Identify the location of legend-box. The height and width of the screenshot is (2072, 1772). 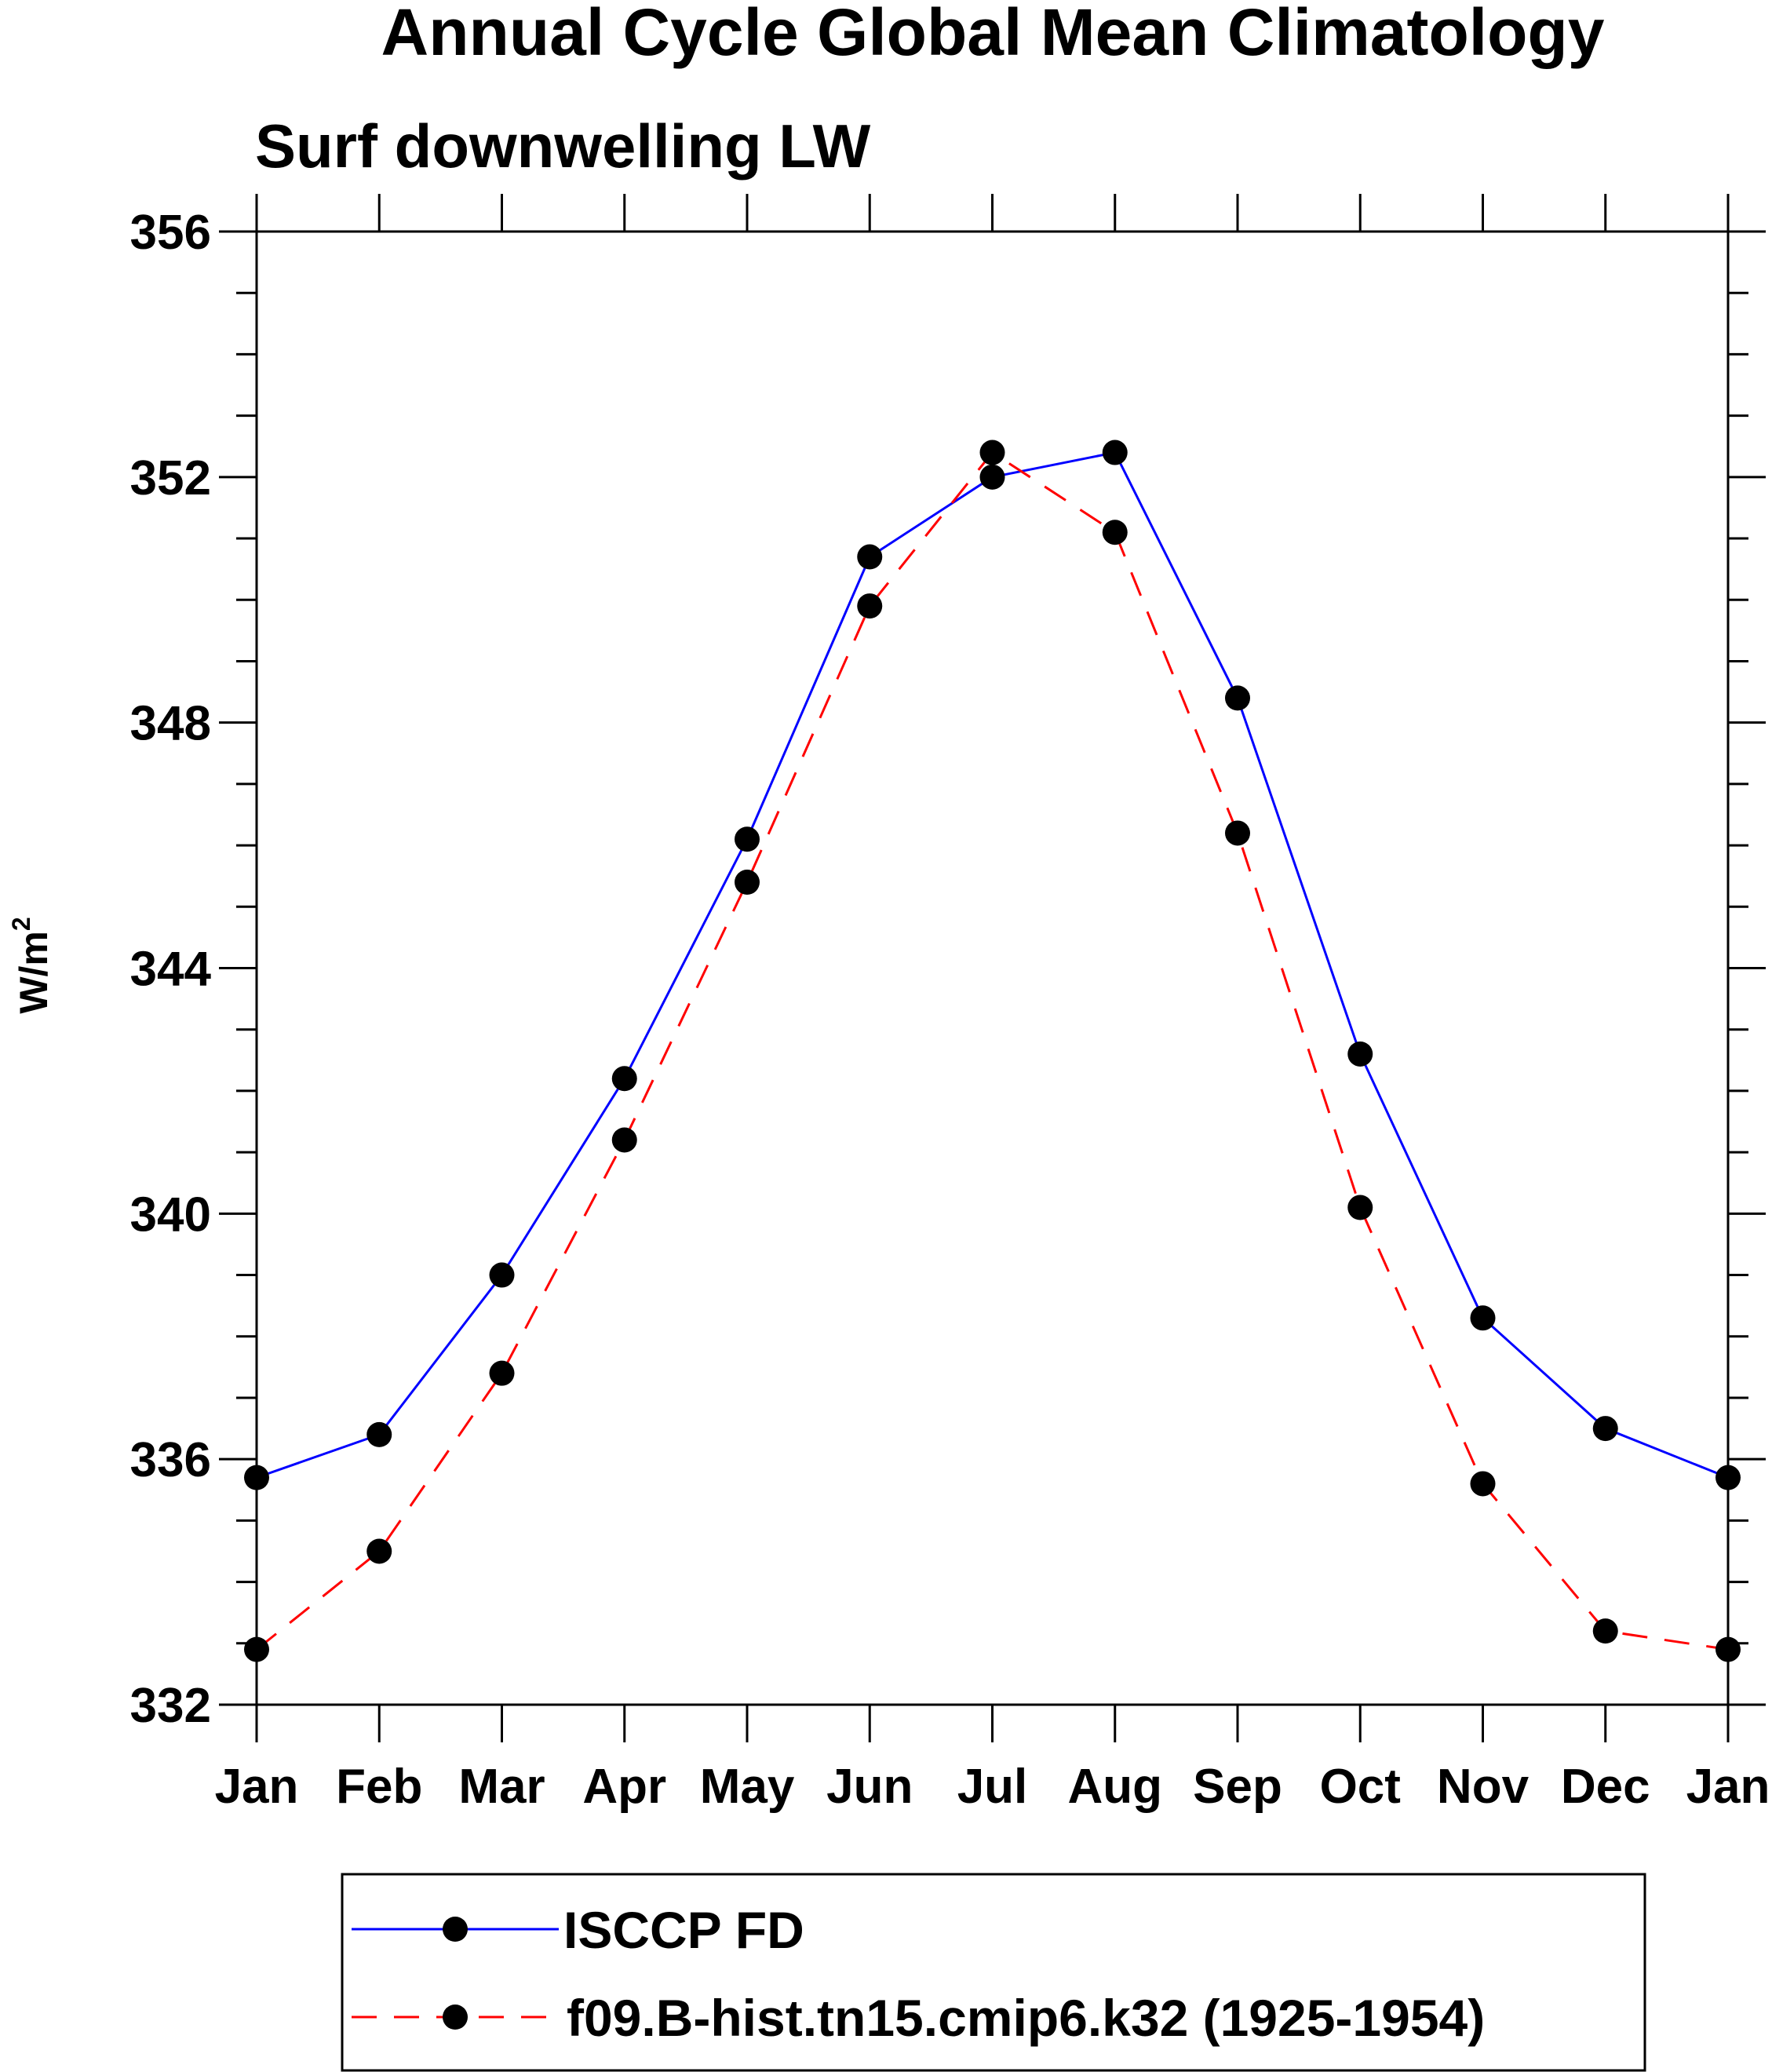
(993, 1972).